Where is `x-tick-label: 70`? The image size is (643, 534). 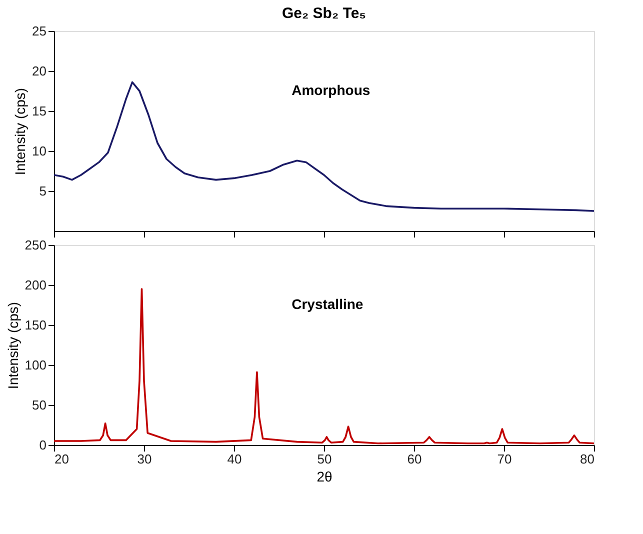 x-tick-label: 70 is located at coordinates (504, 459).